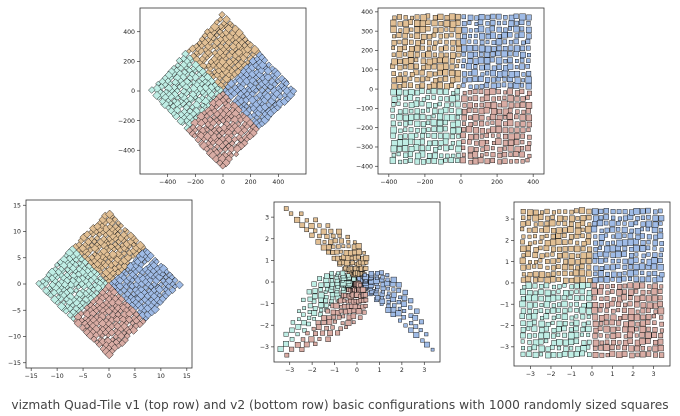 The height and width of the screenshot is (416, 680). What do you see at coordinates (507, 262) in the screenshot?
I see `y-tick-label: 1` at bounding box center [507, 262].